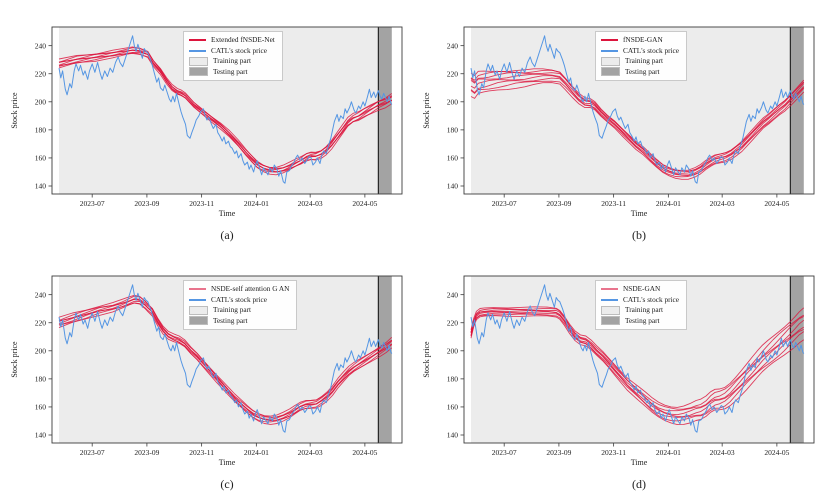 This screenshot has height=498, width=823. What do you see at coordinates (642, 288) in the screenshot?
I see `legend-label: NSDE-GAN` at bounding box center [642, 288].